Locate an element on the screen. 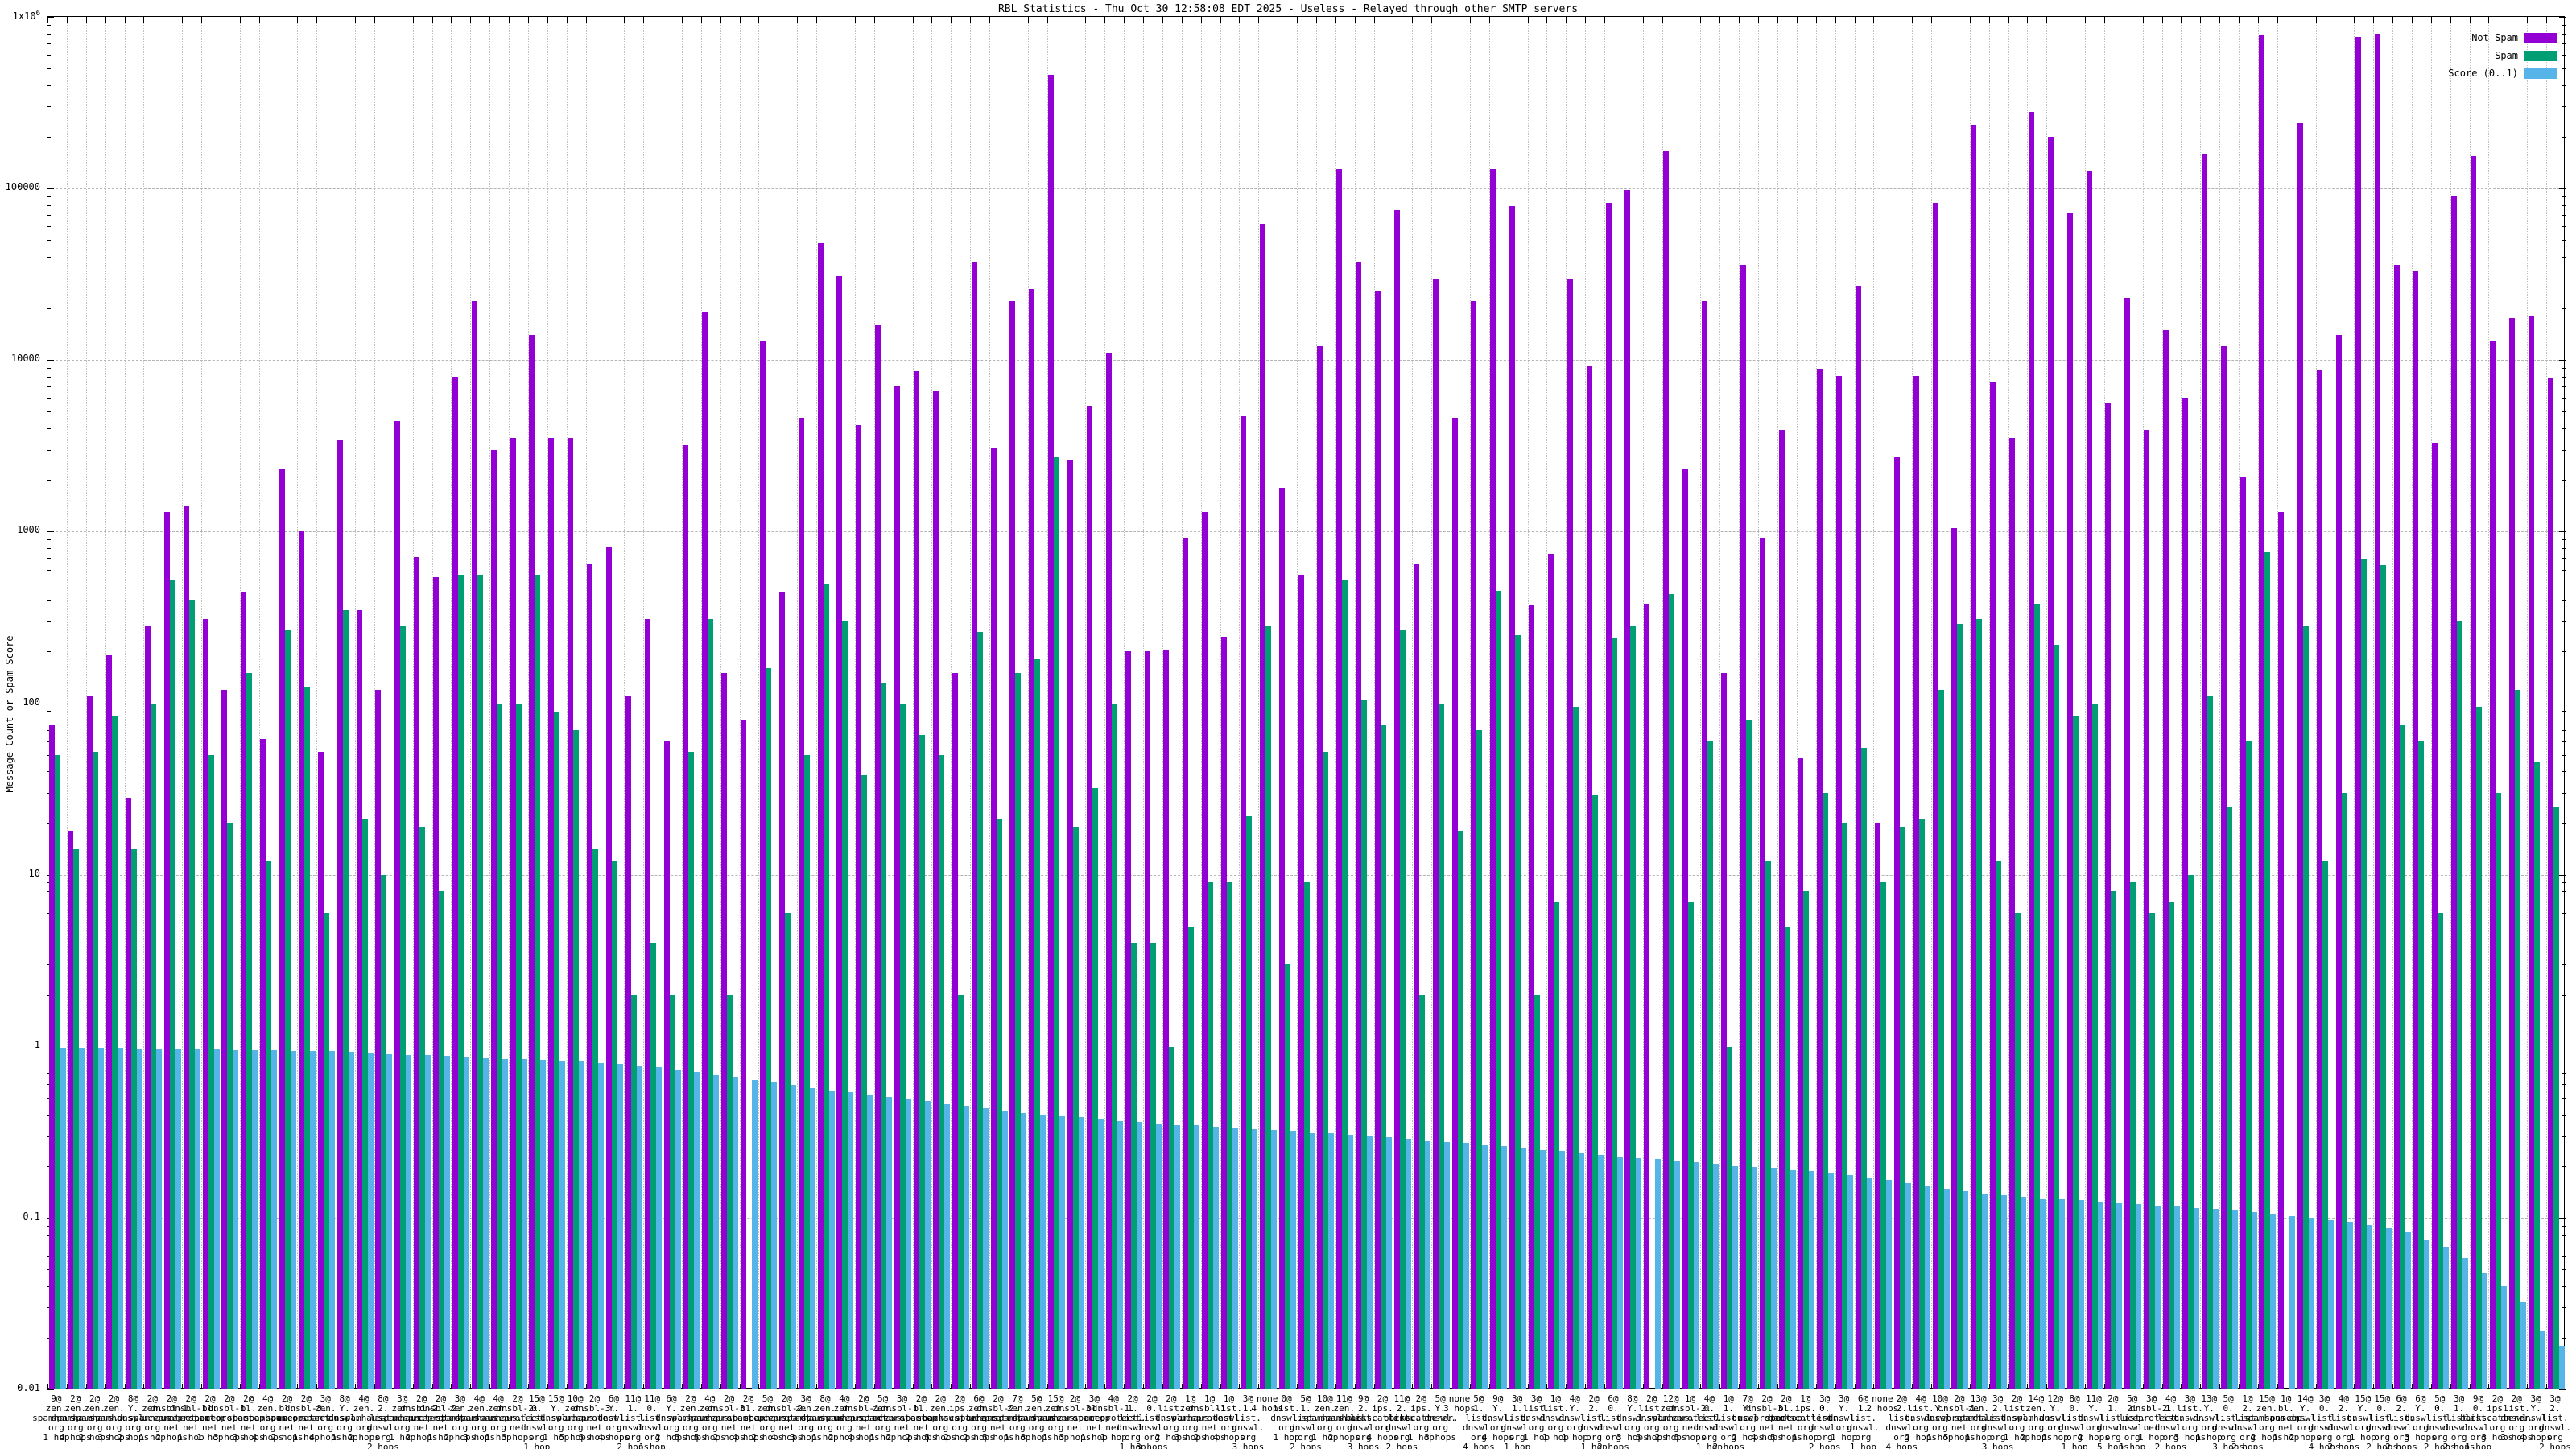 This screenshot has height=1449, width=2576. x-tick-label: 2@ 2. list. dnswl. org 4 hops is located at coordinates (1901, 1421).